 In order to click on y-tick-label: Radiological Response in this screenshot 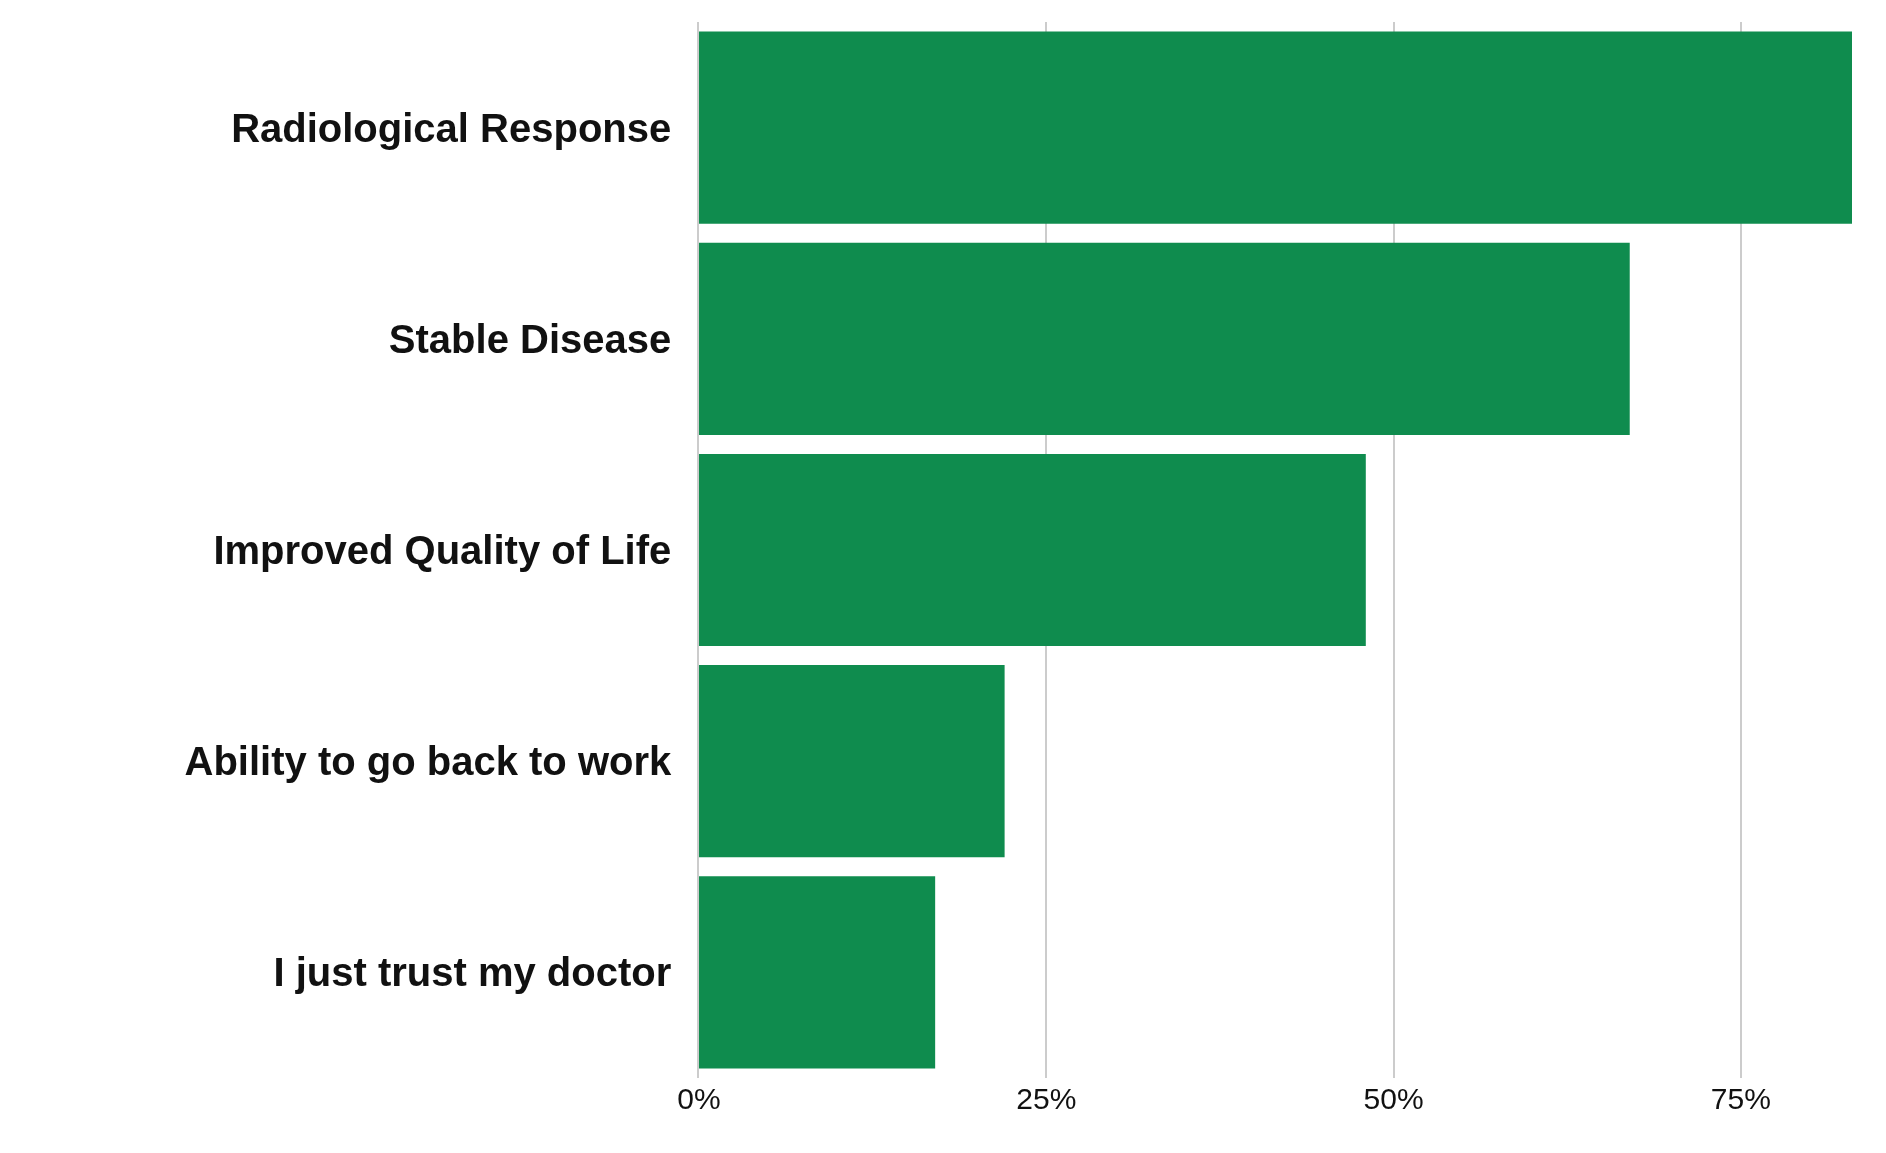, I will do `click(451, 127)`.